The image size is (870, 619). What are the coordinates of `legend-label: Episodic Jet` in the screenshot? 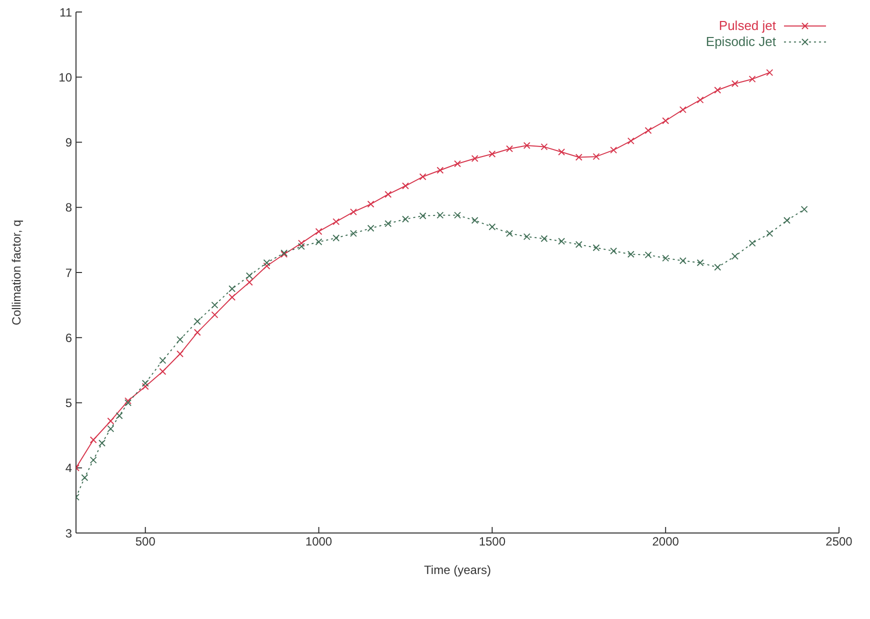 It's located at (741, 42).